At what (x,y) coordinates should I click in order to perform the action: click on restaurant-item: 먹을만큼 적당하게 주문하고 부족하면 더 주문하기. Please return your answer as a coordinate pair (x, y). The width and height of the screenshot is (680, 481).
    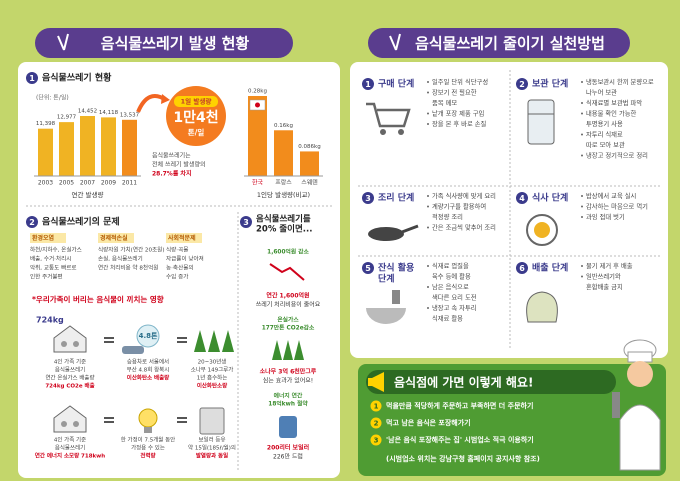
    Looking at the image, I should click on (459, 405).